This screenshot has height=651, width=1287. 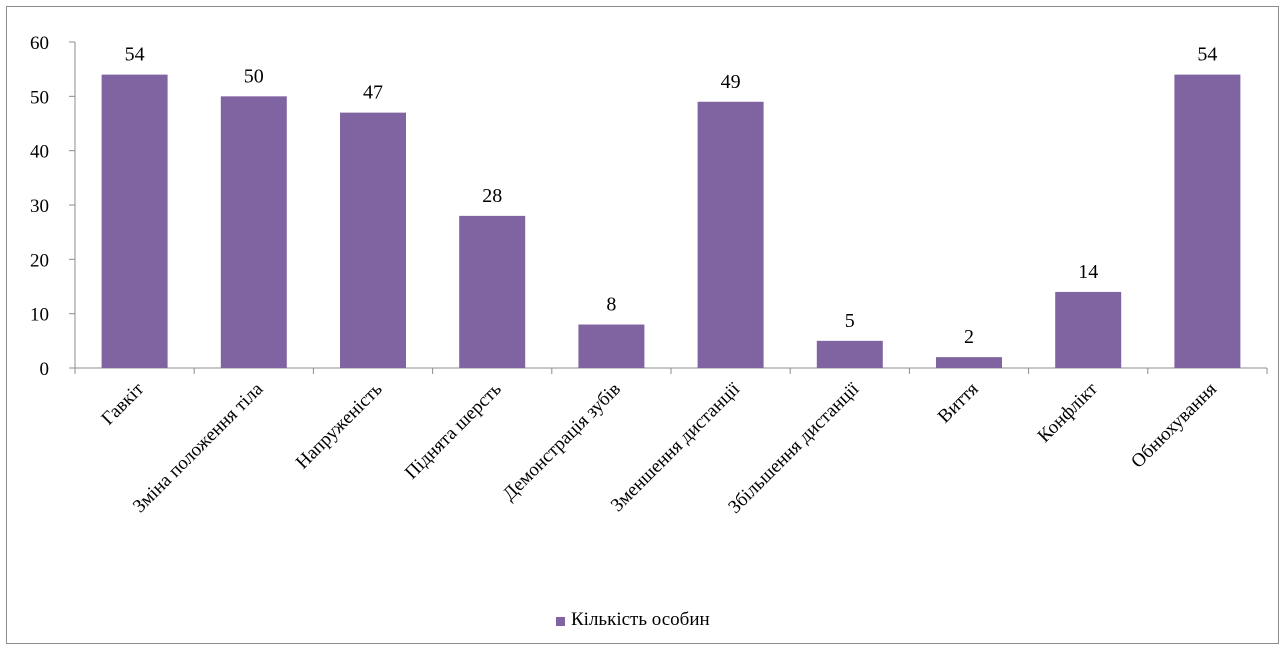 What do you see at coordinates (676, 447) in the screenshot?
I see `category-label: Зменшення дистанції` at bounding box center [676, 447].